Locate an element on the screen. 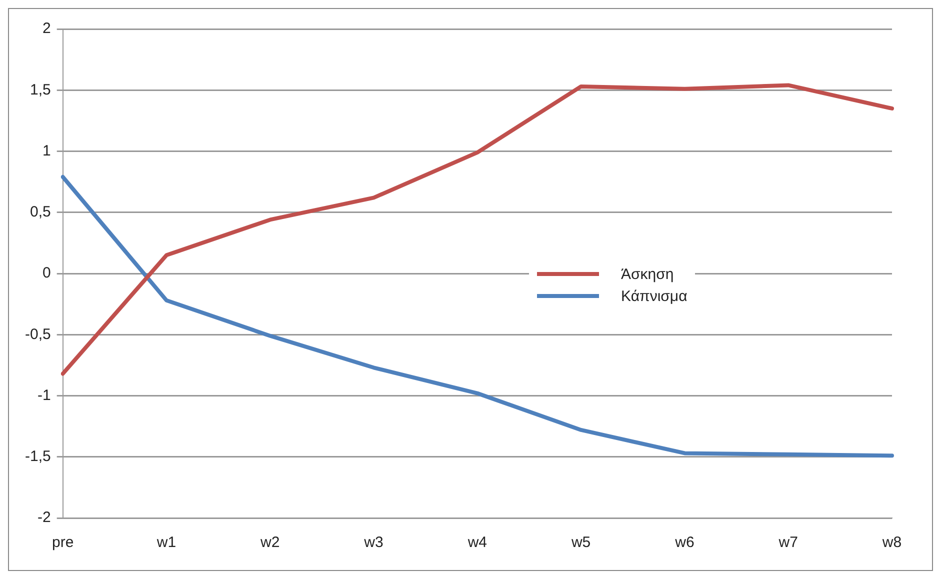 The height and width of the screenshot is (579, 941). x-tick-label: w4 is located at coordinates (477, 543).